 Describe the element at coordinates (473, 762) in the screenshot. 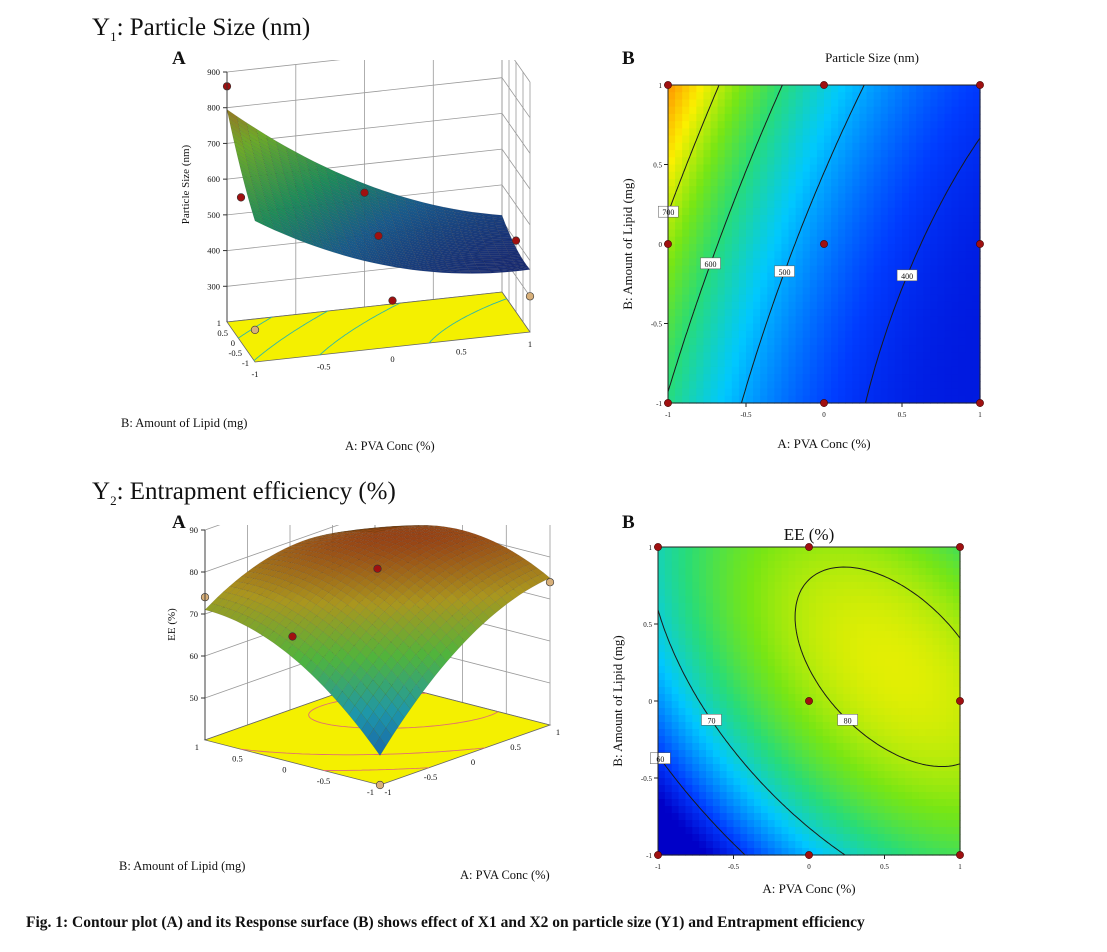

I see `x-tick-label: 0` at that location.